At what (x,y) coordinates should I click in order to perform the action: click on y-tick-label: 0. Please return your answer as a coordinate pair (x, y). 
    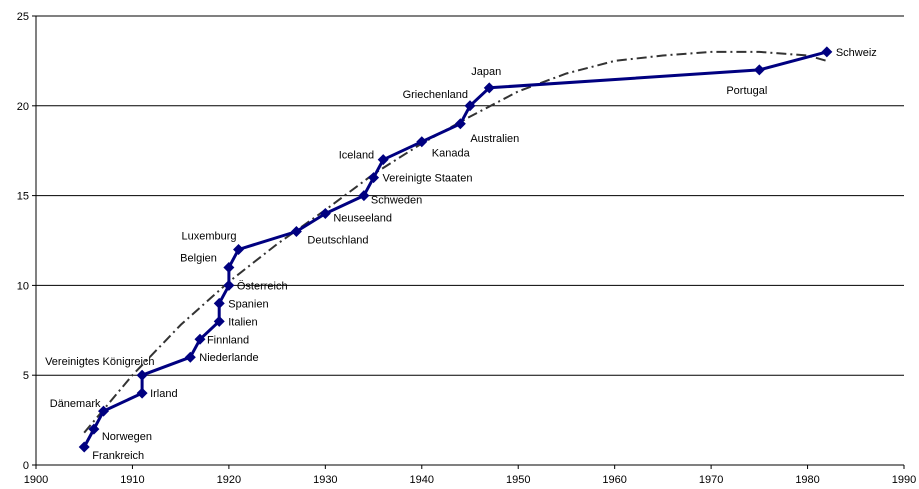
    Looking at the image, I should click on (26, 466).